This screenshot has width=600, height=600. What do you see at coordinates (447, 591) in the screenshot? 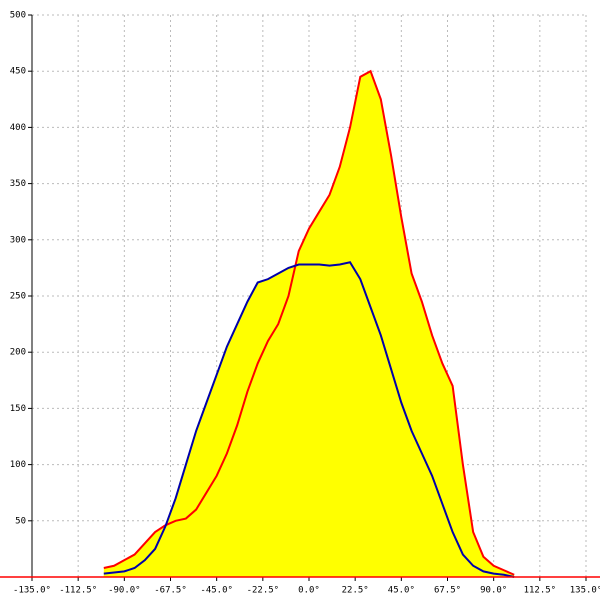
I see `x-tick-label: 67.5°` at bounding box center [447, 591].